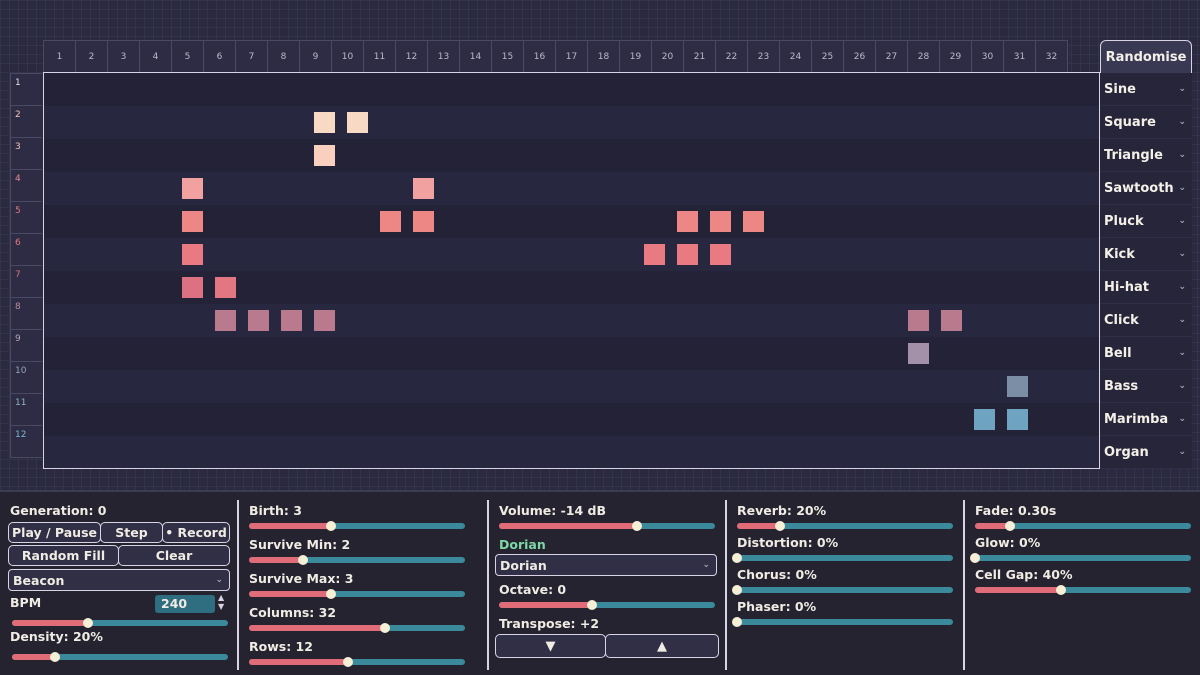  What do you see at coordinates (1146, 254) in the screenshot?
I see `voice-select: Kick ⌄` at bounding box center [1146, 254].